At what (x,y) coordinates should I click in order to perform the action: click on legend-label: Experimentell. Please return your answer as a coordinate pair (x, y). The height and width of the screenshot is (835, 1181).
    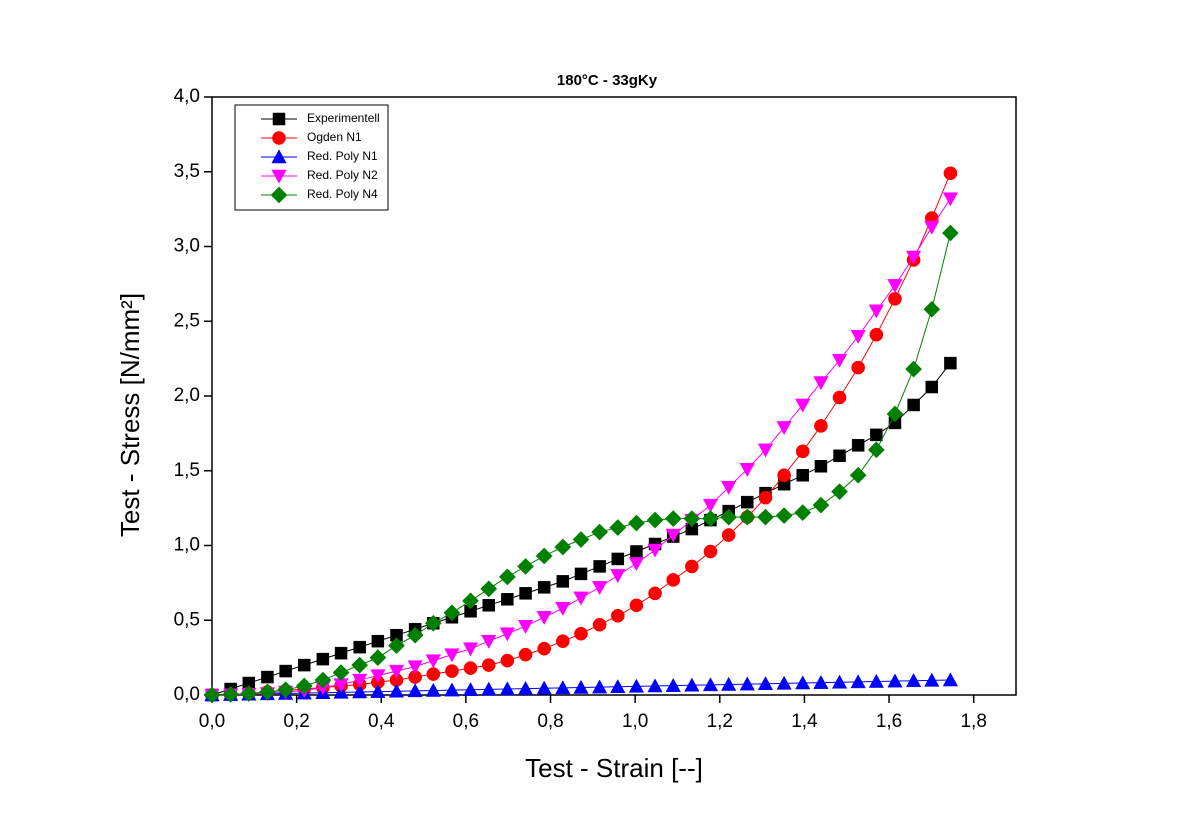
    Looking at the image, I should click on (343, 118).